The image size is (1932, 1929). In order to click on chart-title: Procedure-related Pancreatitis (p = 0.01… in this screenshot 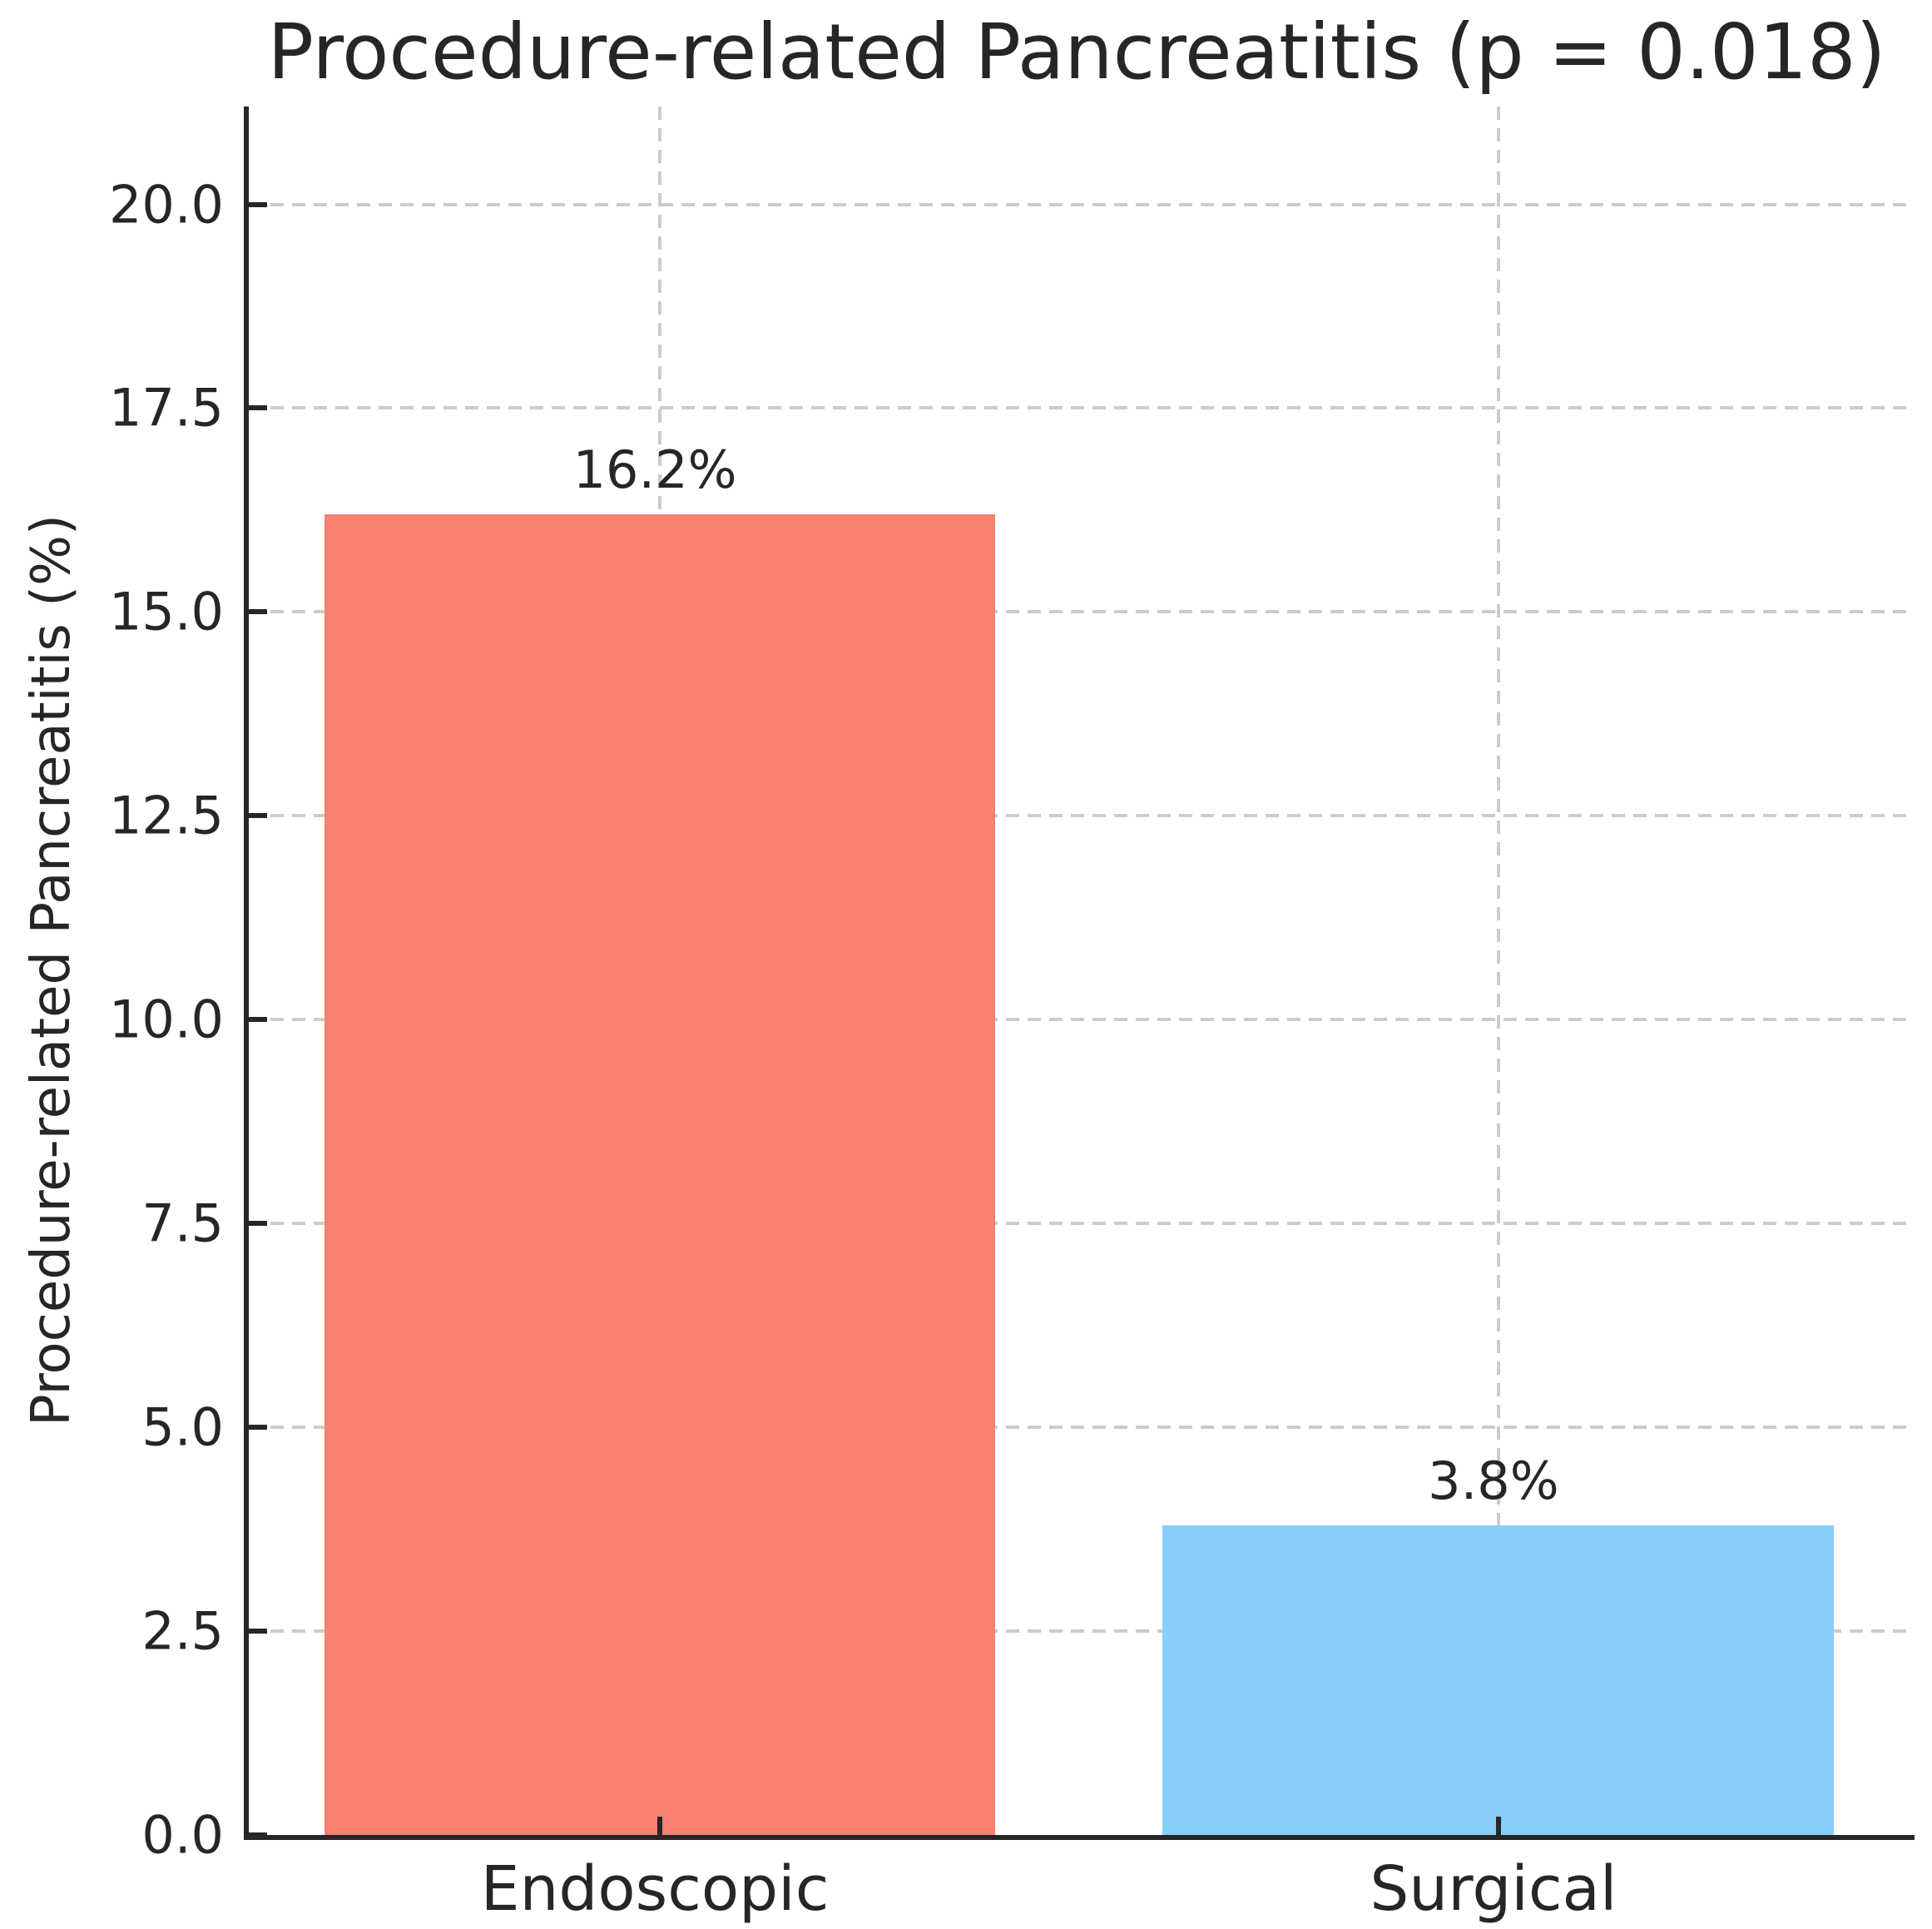, I will do `click(1076, 52)`.